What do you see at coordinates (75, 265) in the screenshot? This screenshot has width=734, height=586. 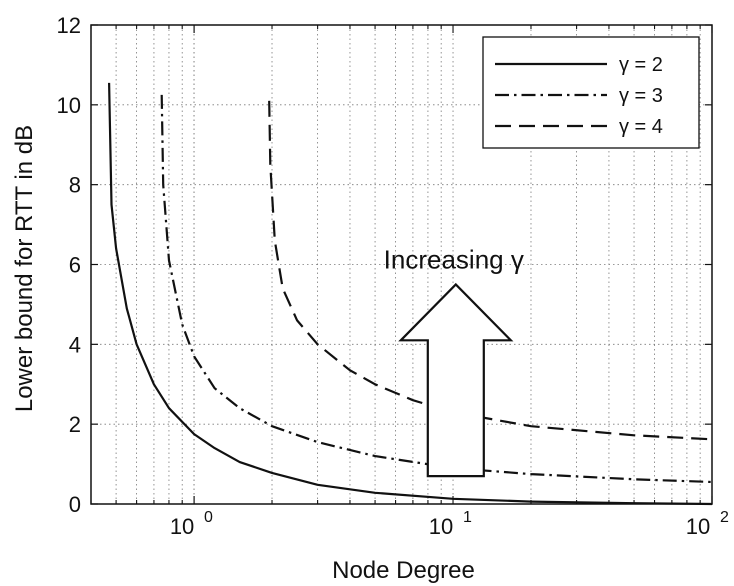 I see `y-tick-label: 6` at bounding box center [75, 265].